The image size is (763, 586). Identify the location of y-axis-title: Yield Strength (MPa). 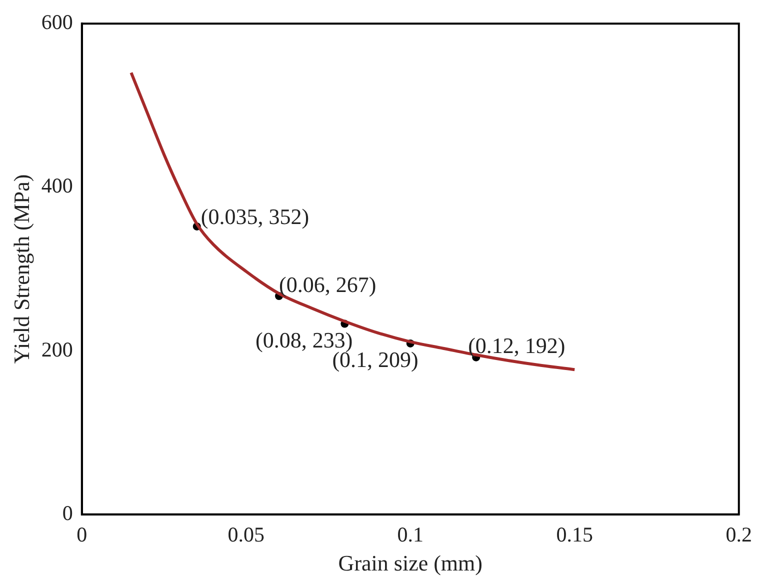
(21, 269).